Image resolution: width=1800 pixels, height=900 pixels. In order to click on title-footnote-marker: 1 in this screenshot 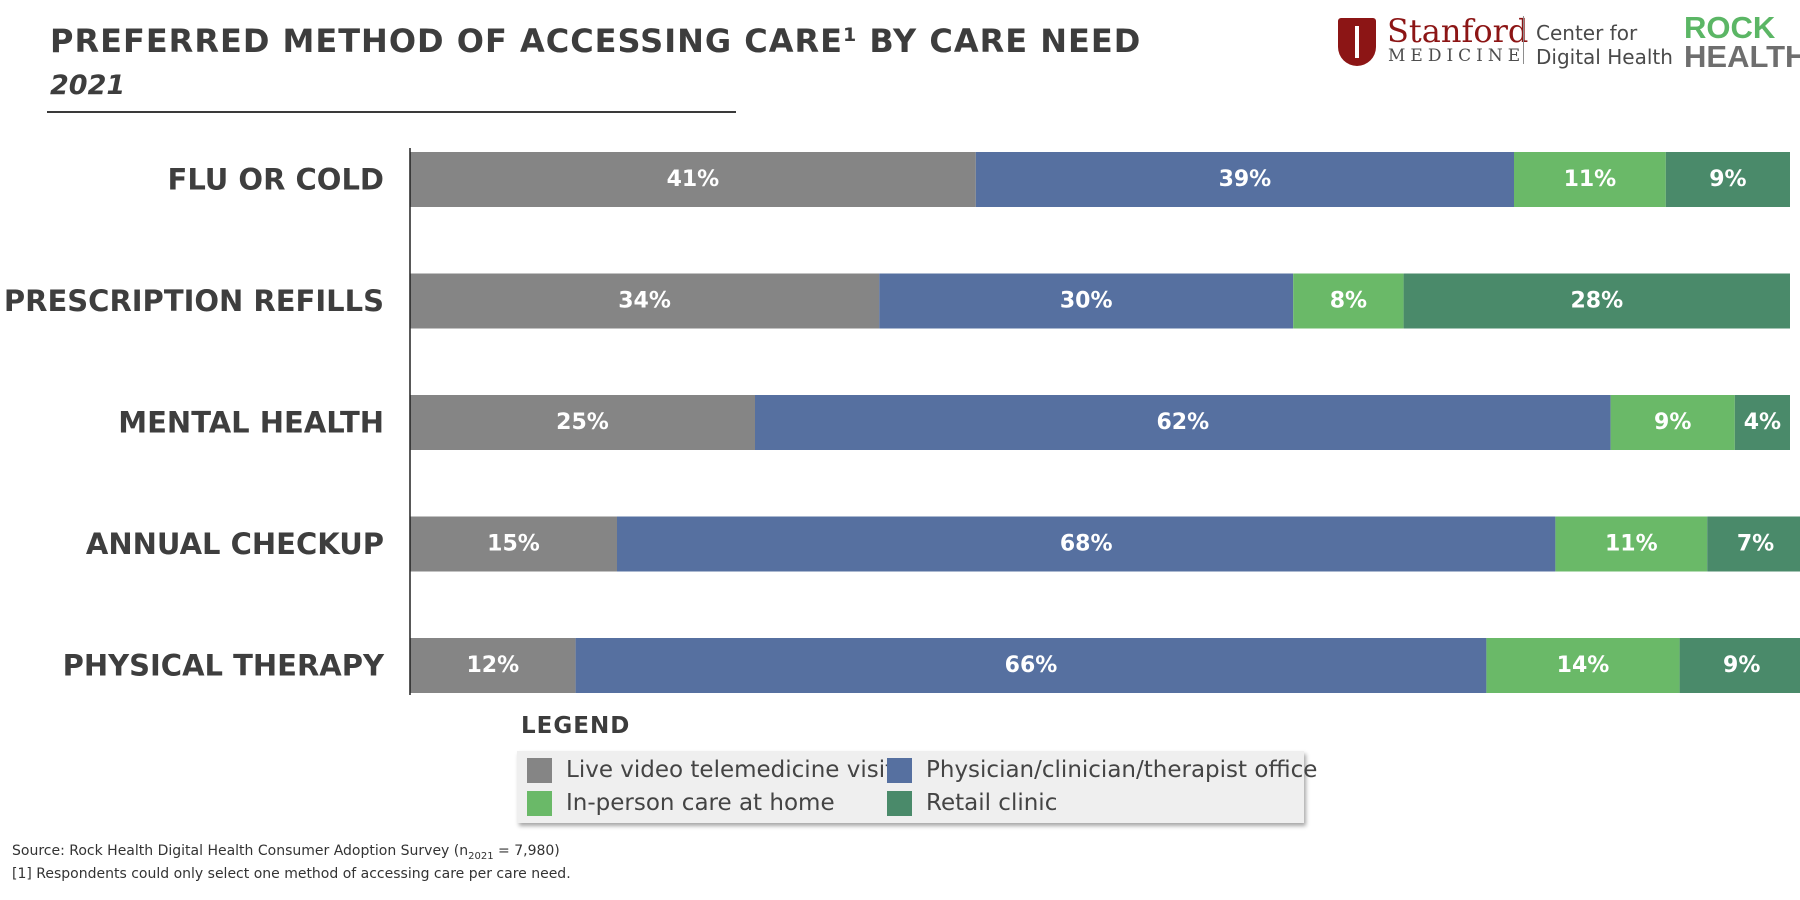, I will do `click(850, 35)`.